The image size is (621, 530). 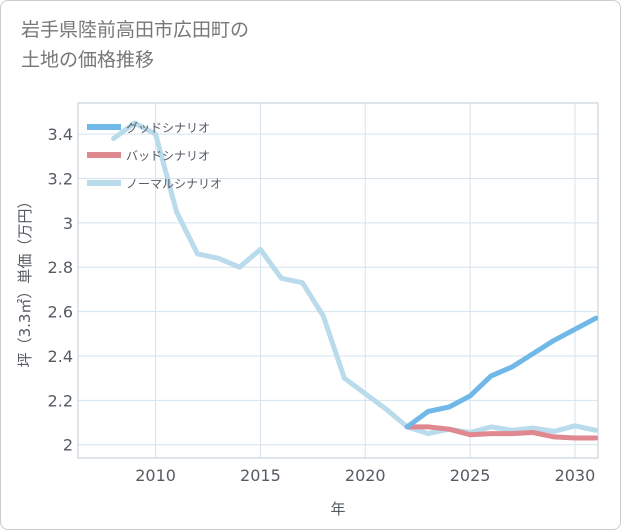 What do you see at coordinates (168, 128) in the screenshot?
I see `legend-label: グッドシナリオ` at bounding box center [168, 128].